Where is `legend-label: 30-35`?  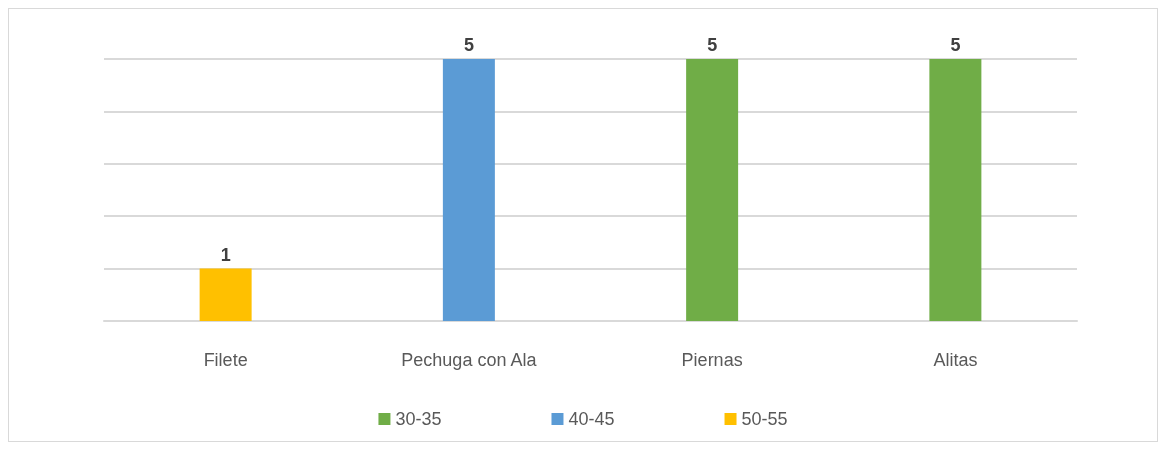 legend-label: 30-35 is located at coordinates (418, 419).